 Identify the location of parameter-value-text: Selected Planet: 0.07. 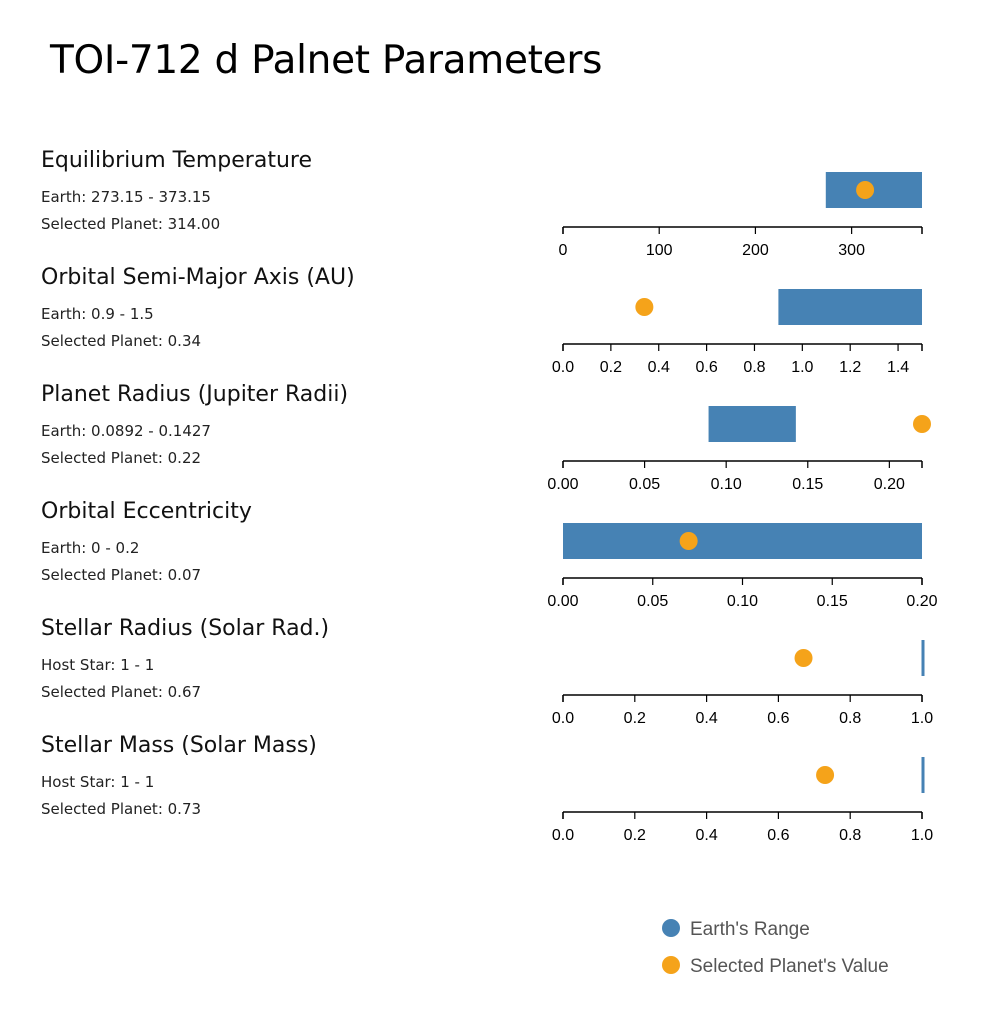
(121, 575).